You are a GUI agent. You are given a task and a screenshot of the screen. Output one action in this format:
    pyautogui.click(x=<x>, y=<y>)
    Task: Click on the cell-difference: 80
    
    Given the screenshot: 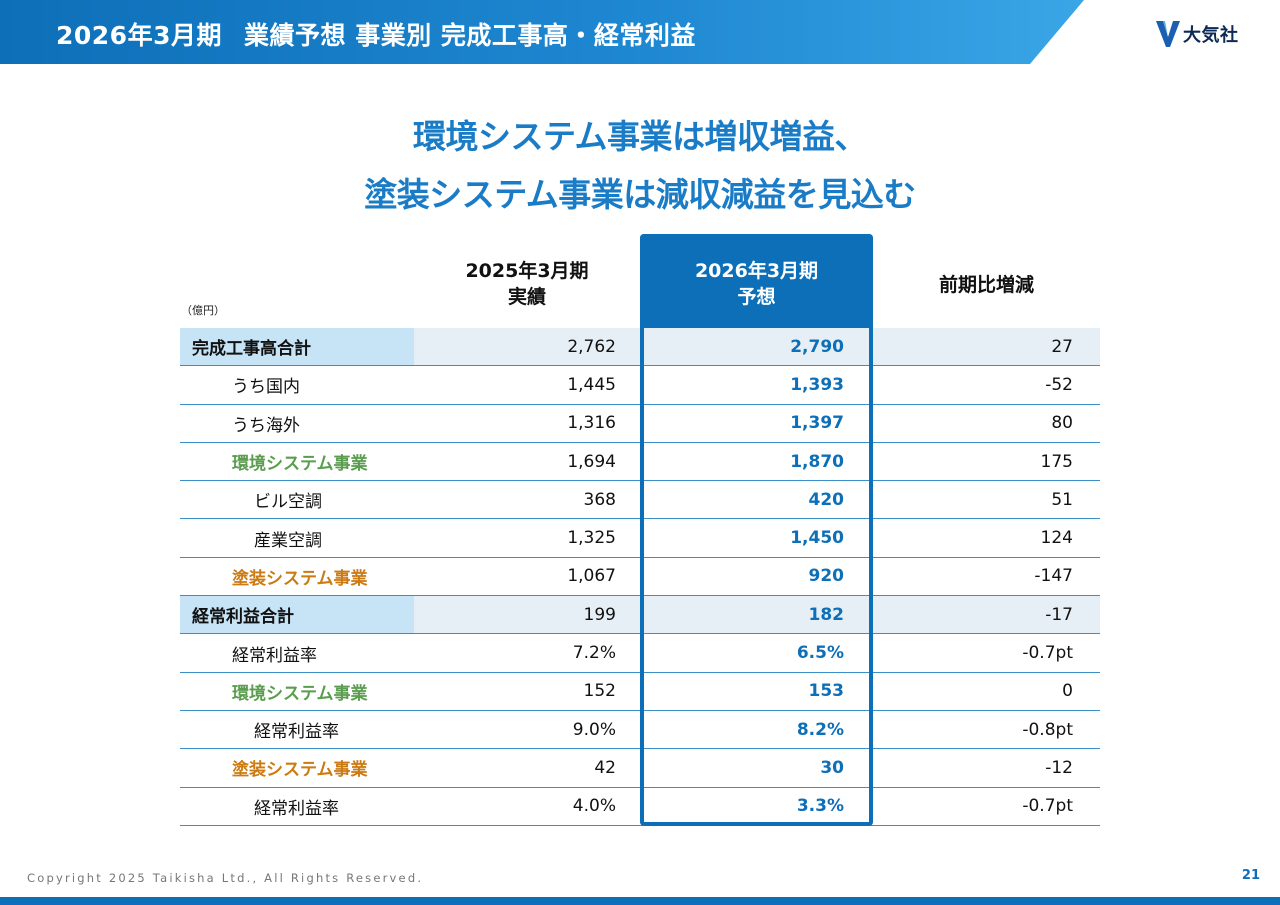 What is the action you would take?
    pyautogui.click(x=1062, y=423)
    